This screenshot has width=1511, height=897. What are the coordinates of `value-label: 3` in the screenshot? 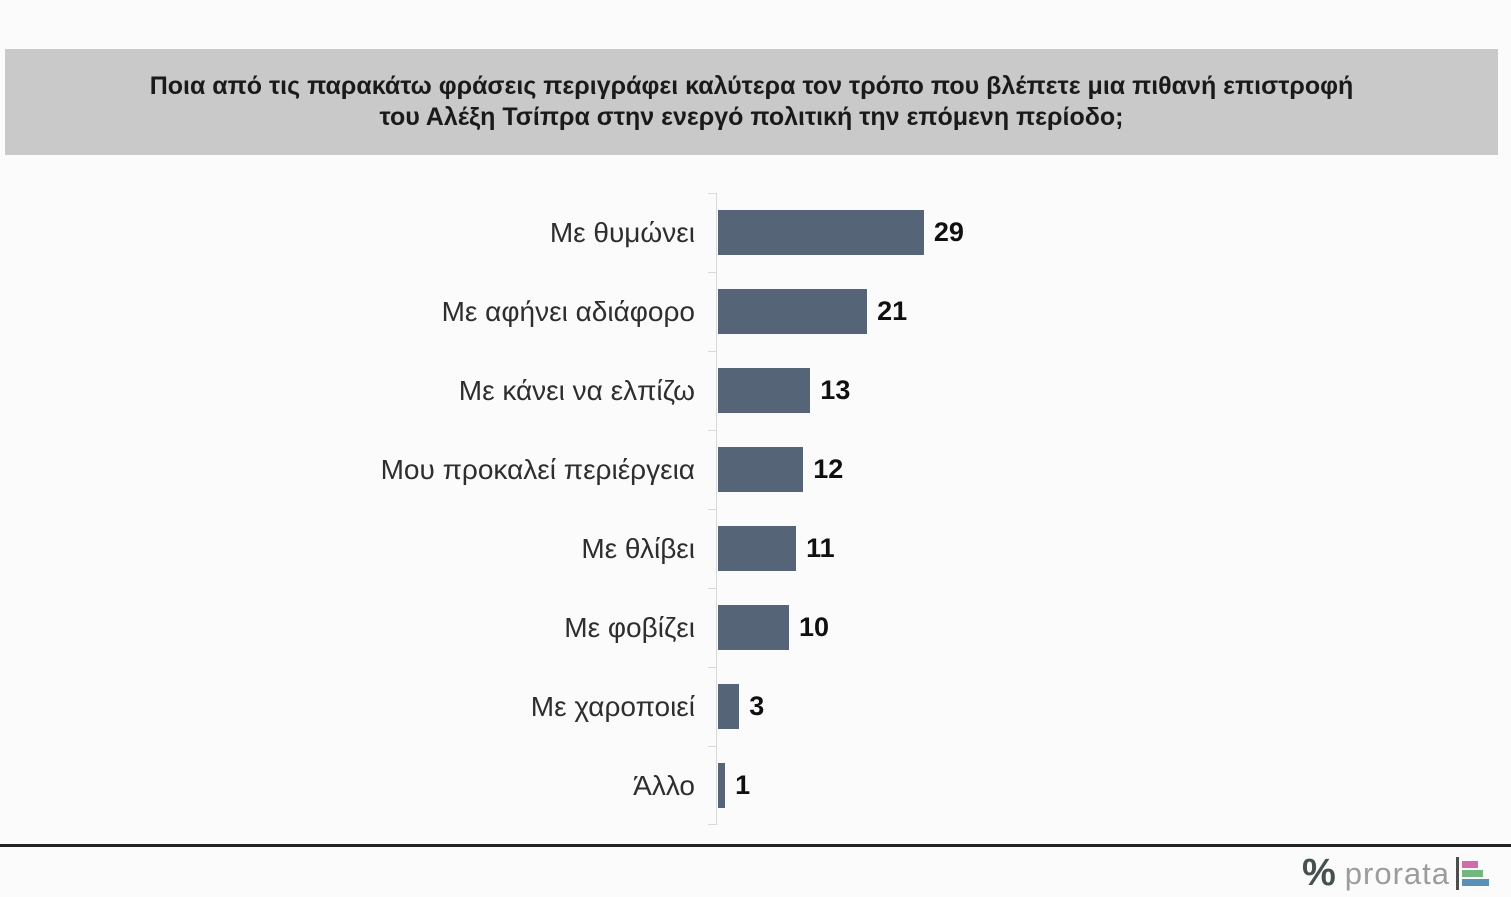 It's located at (757, 706).